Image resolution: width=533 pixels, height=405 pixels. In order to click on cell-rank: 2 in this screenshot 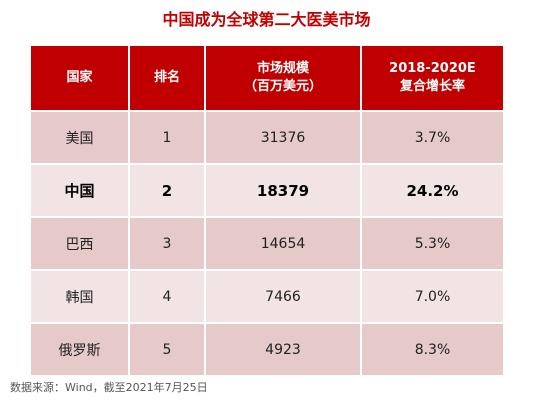, I will do `click(167, 190)`.